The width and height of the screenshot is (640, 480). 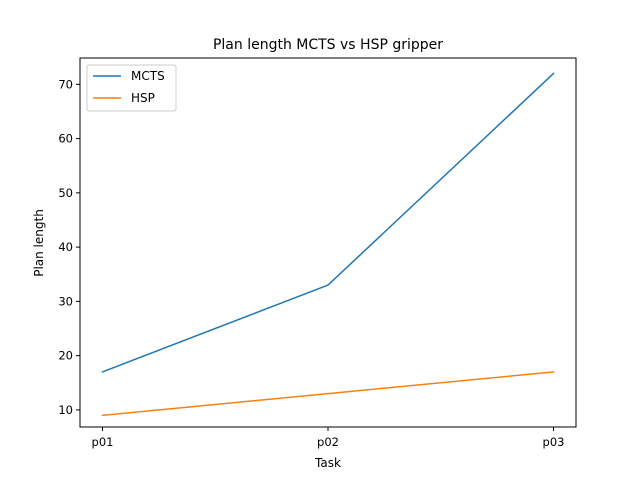 What do you see at coordinates (65, 247) in the screenshot?
I see `y-tick-label-40: 40` at bounding box center [65, 247].